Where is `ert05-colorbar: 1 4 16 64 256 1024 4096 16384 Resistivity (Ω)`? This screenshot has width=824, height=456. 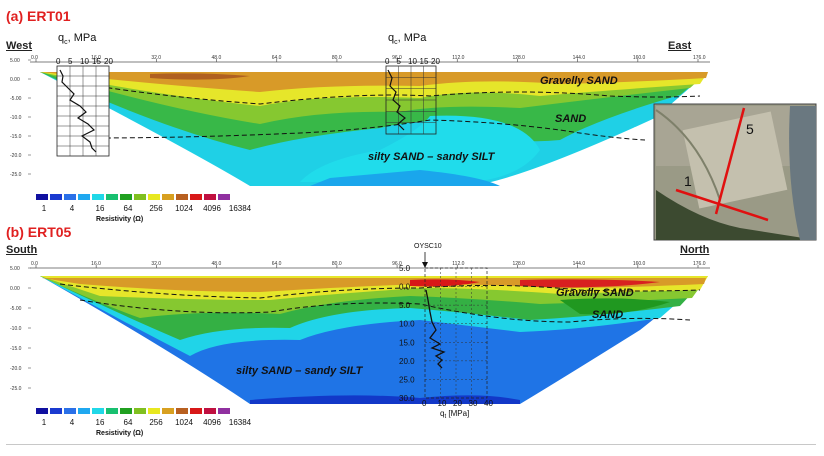 ert05-colorbar: 1 4 16 64 256 1024 4096 16384 Resistivity (Ω) is located at coordinates (144, 422).